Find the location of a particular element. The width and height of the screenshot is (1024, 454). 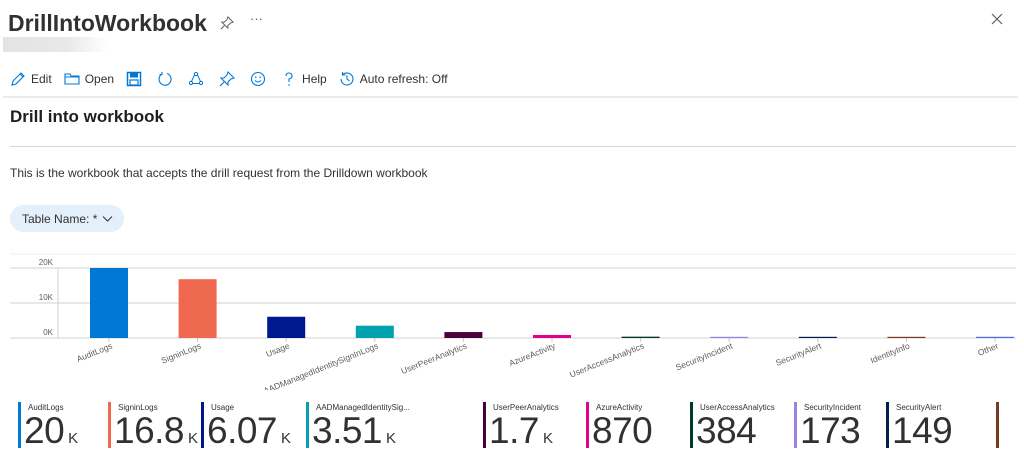

window-title: DrillIntoWorkbook is located at coordinates (107, 23).